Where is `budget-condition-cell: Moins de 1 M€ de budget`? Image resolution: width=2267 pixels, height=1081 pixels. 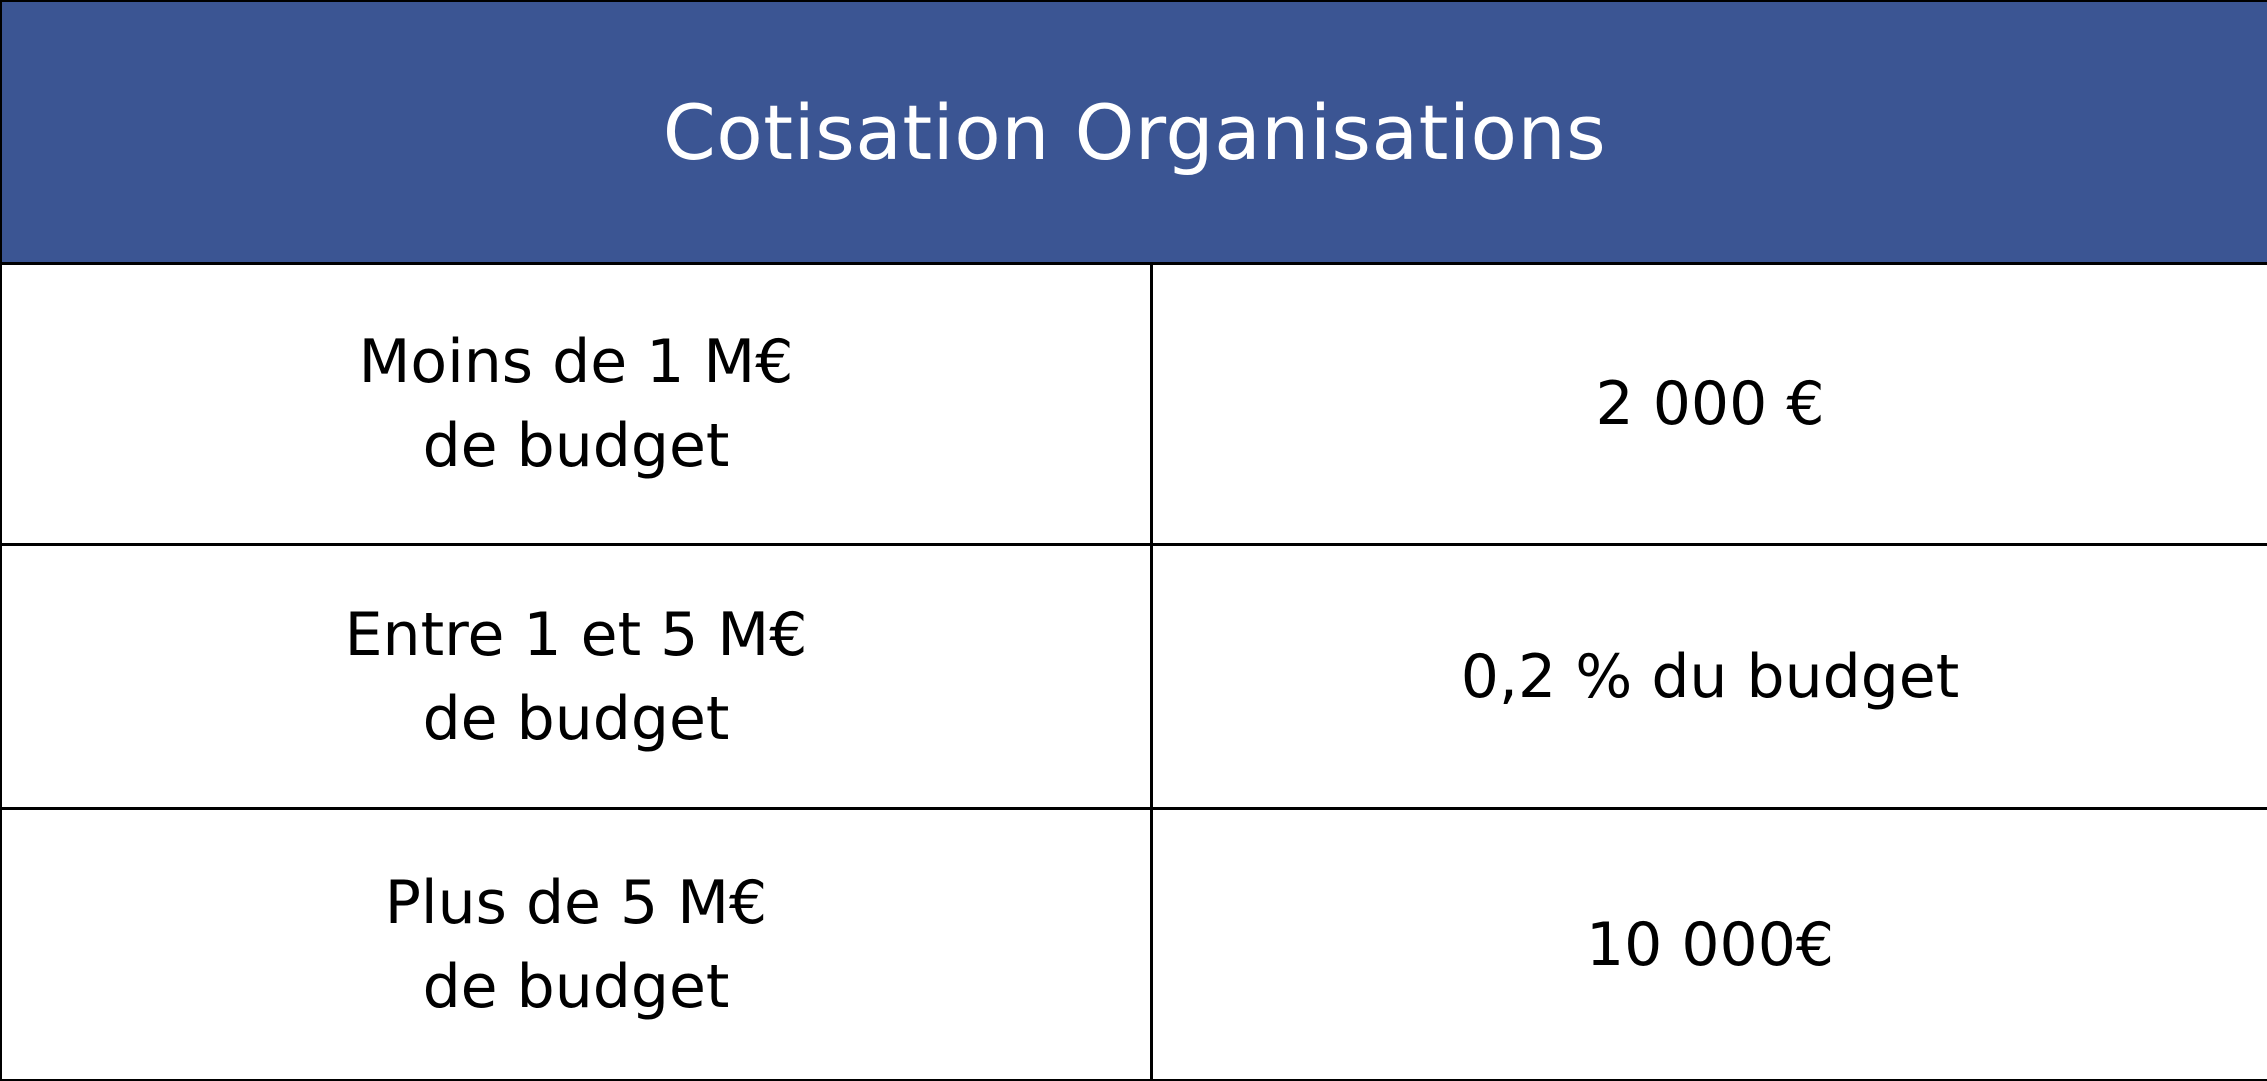
budget-condition-cell: Moins de 1 M€ de budget is located at coordinates (577, 404).